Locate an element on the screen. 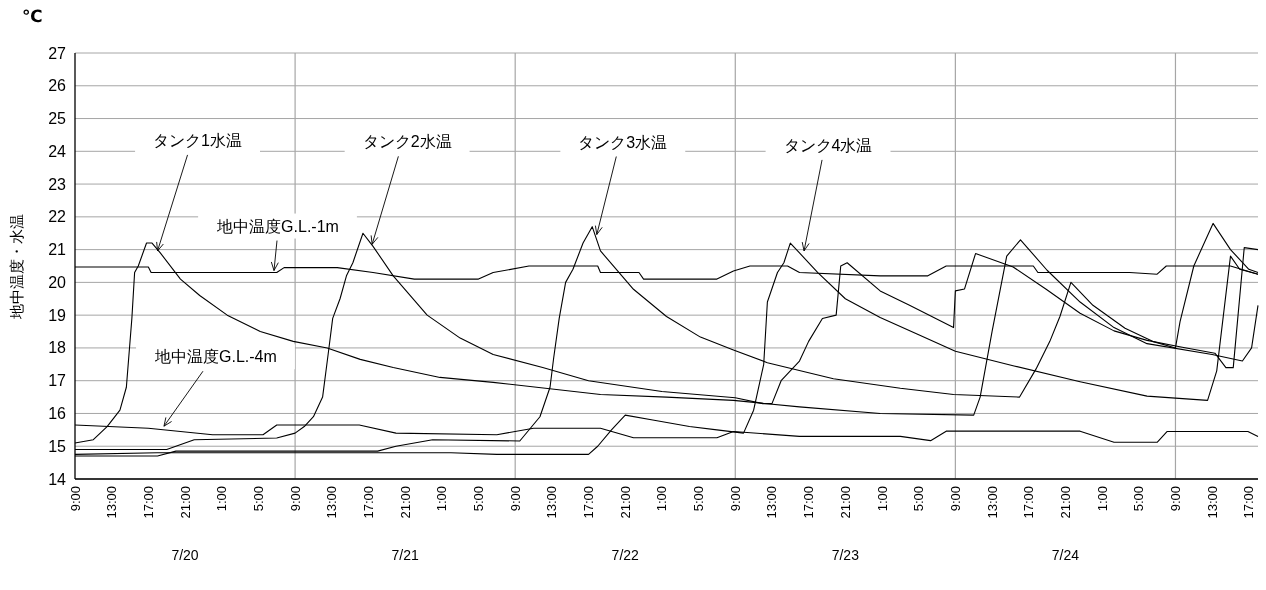  text: 7/21 is located at coordinates (405, 555).